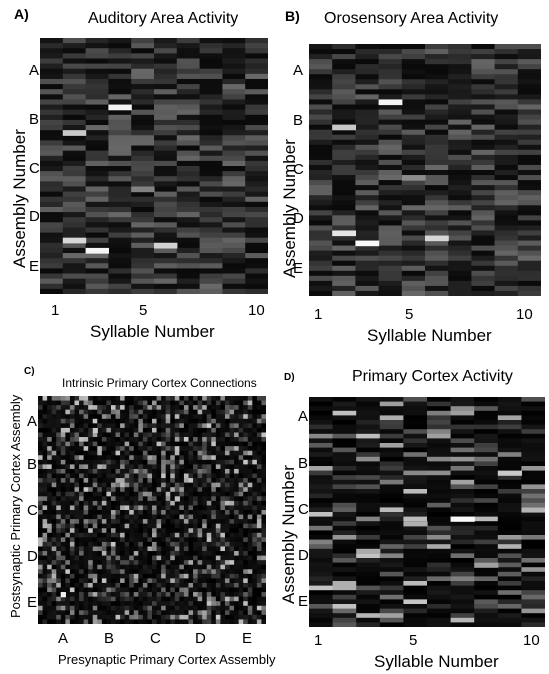 This screenshot has width=549, height=674. Describe the element at coordinates (303, 416) in the screenshot. I see `panel-d-ytick: A` at that location.